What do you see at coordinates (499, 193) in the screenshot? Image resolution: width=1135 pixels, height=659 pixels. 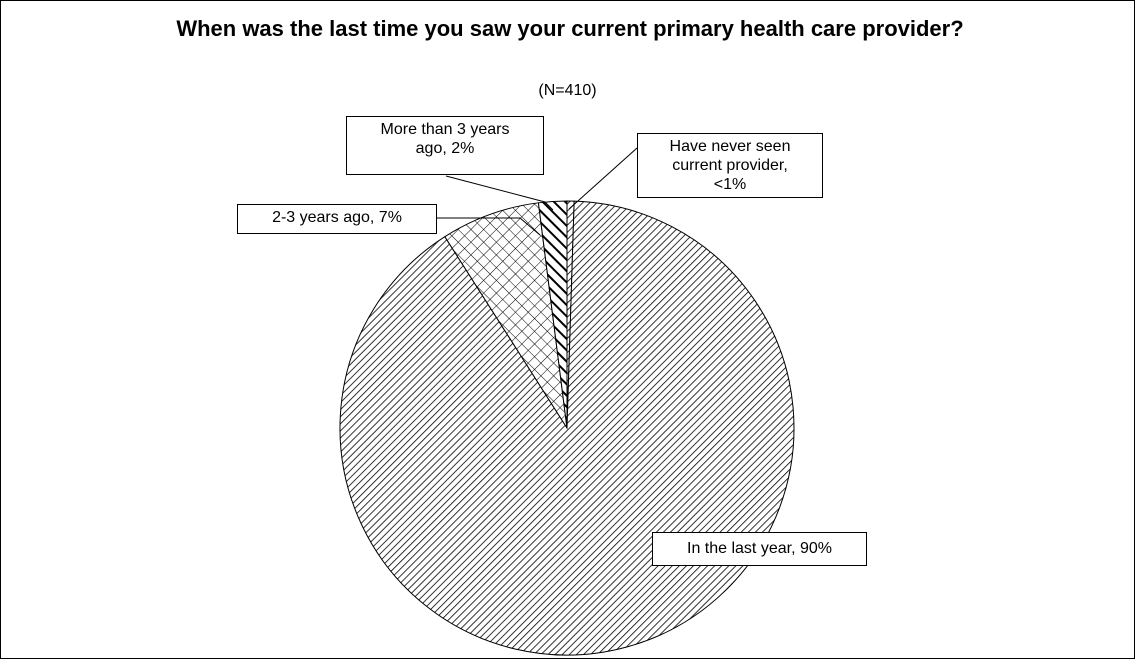 I see `leader-line-more-than-three` at bounding box center [499, 193].